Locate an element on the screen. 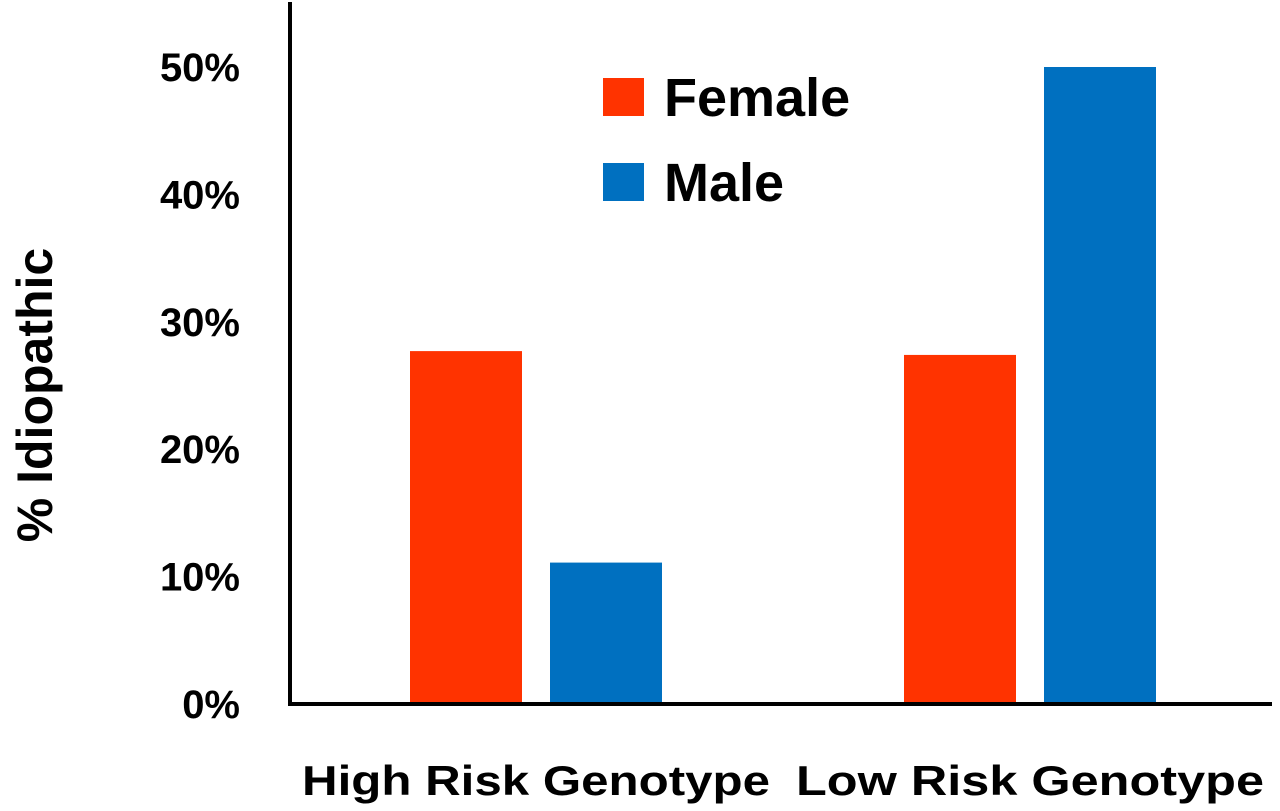 The width and height of the screenshot is (1280, 811). legend-label-female: Female is located at coordinates (757, 98).